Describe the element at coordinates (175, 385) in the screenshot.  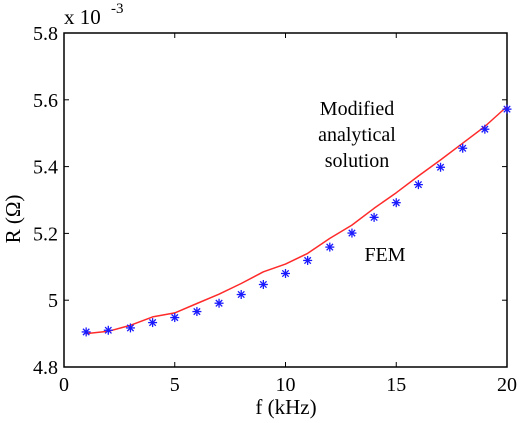
I see `x-tick-label: 5` at that location.